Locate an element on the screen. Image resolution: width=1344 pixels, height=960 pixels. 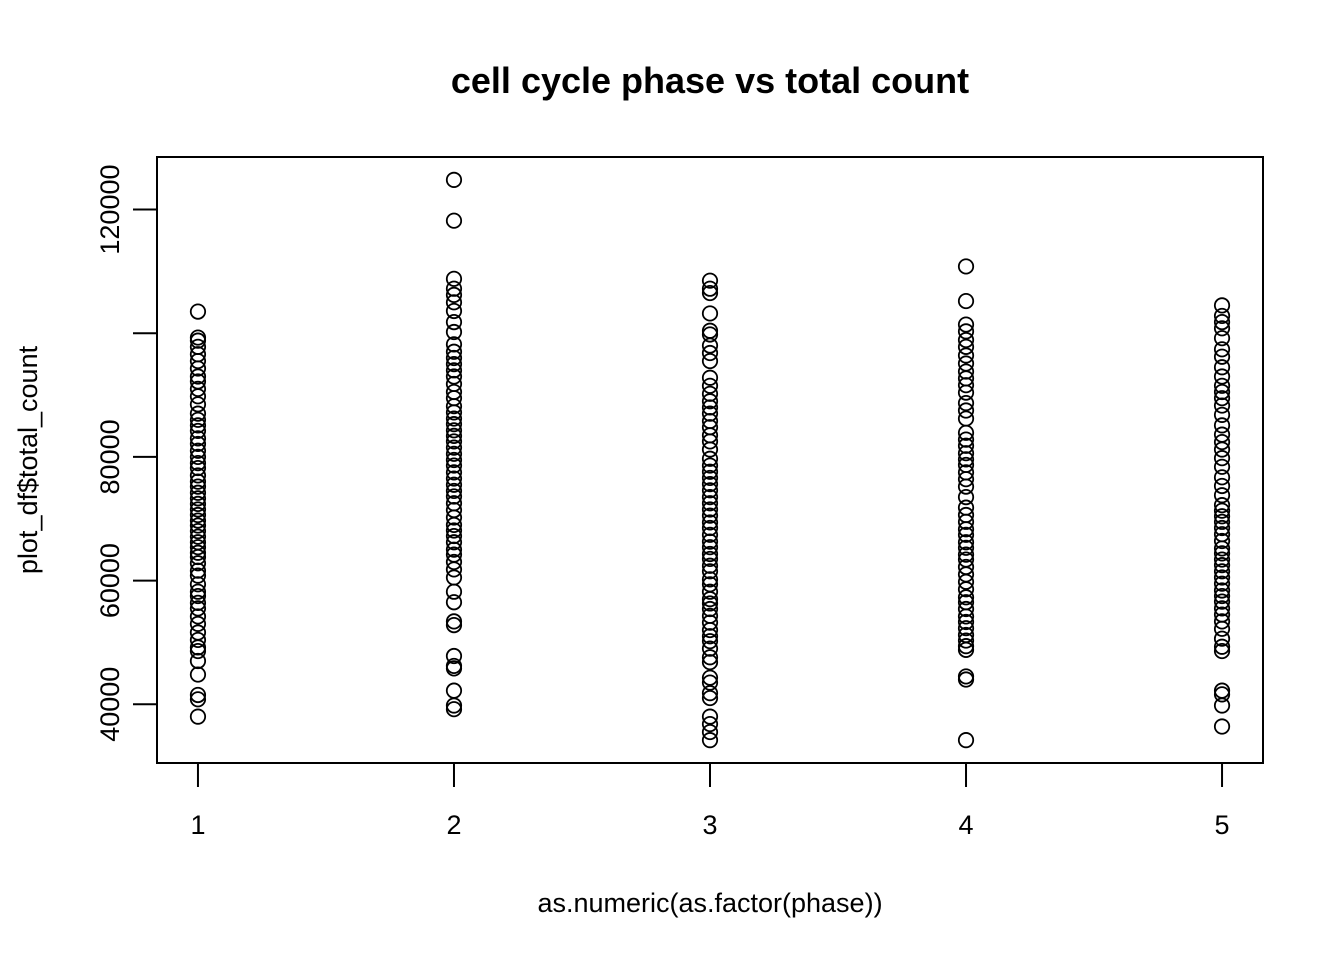
y-tick-label: 40000 is located at coordinates (110, 704).